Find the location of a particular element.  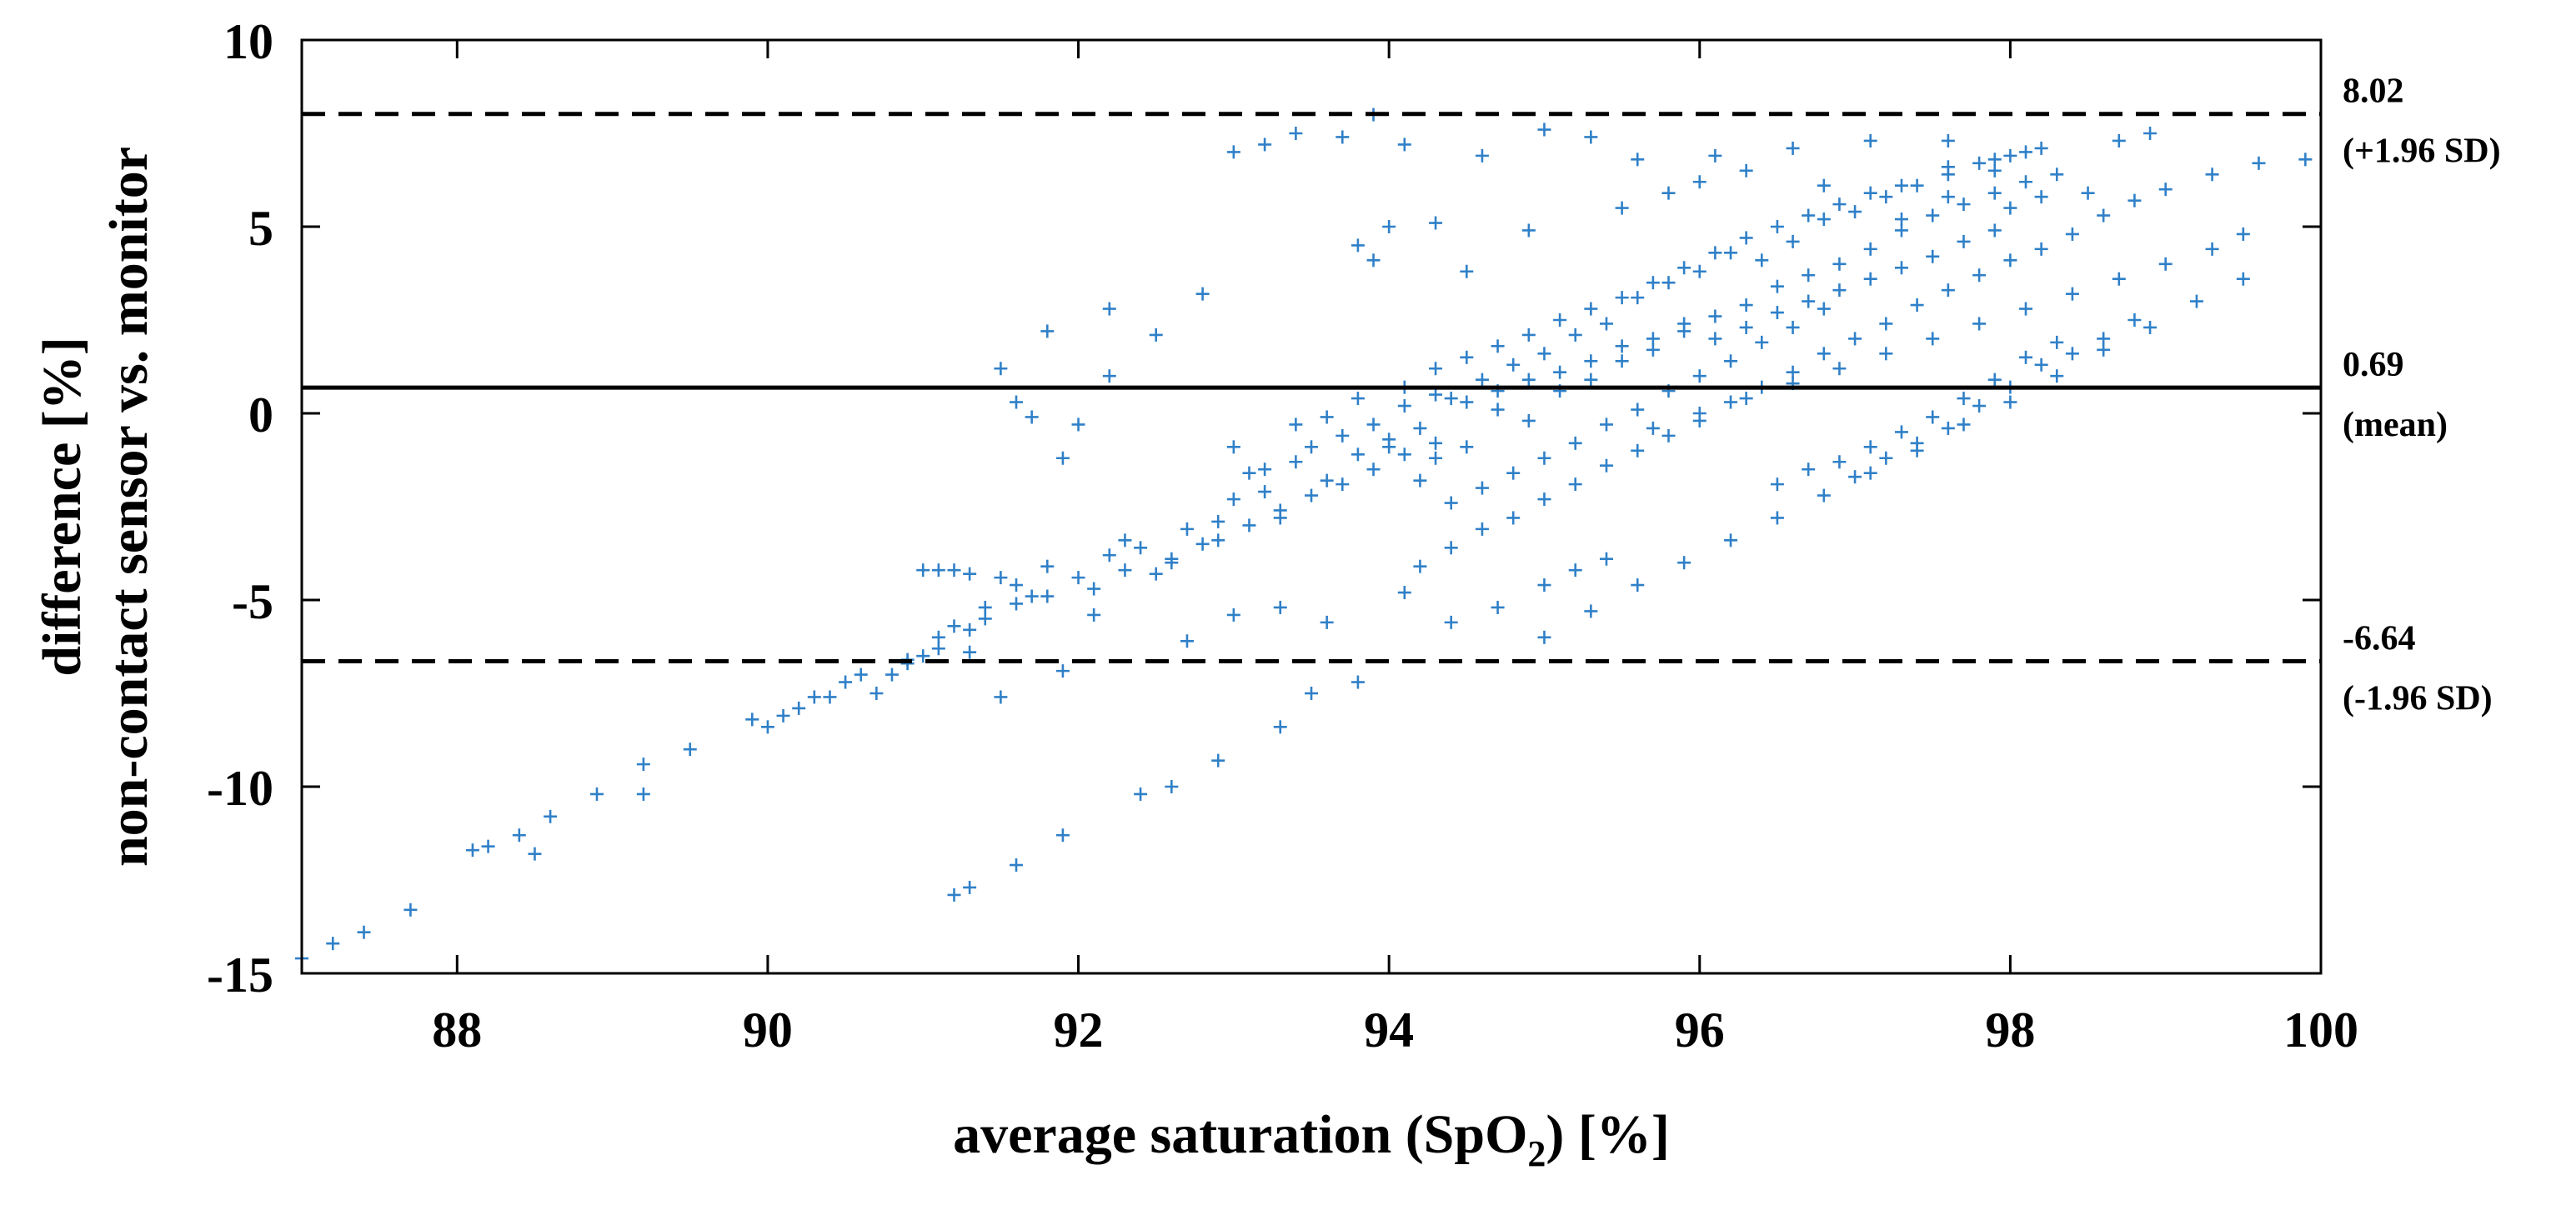

x-tick-label: 90 is located at coordinates (768, 1030).